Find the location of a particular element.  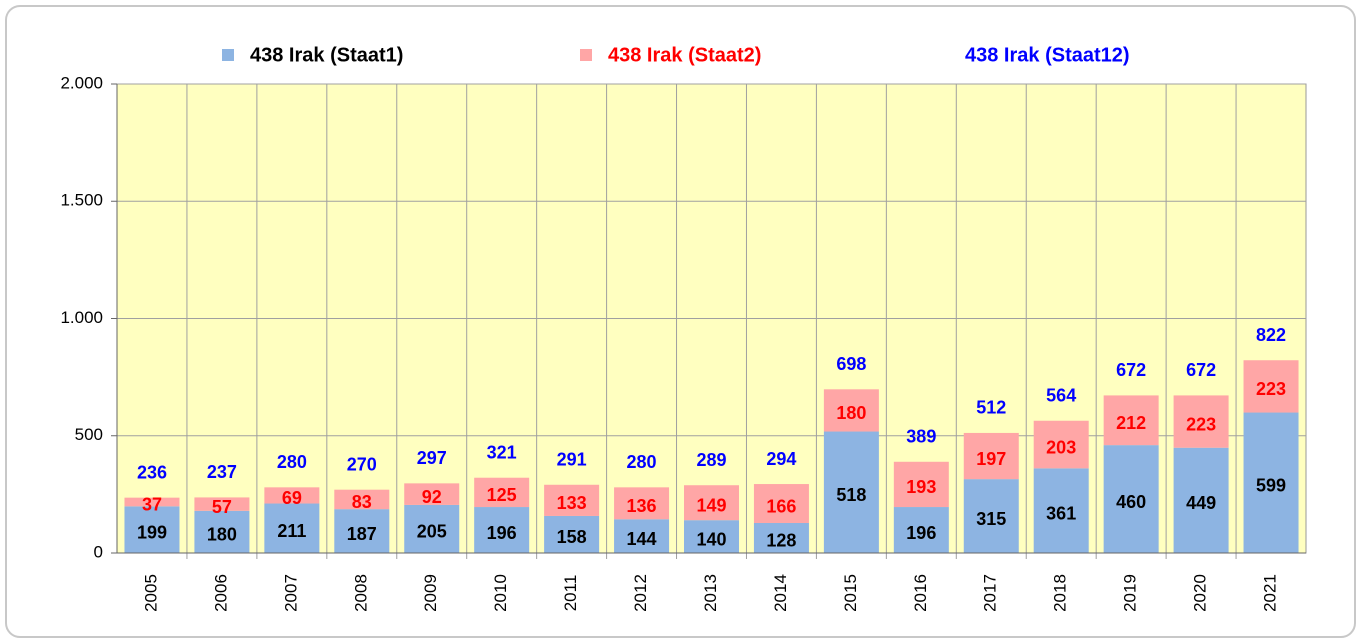

total-label: 270 is located at coordinates (362, 464).